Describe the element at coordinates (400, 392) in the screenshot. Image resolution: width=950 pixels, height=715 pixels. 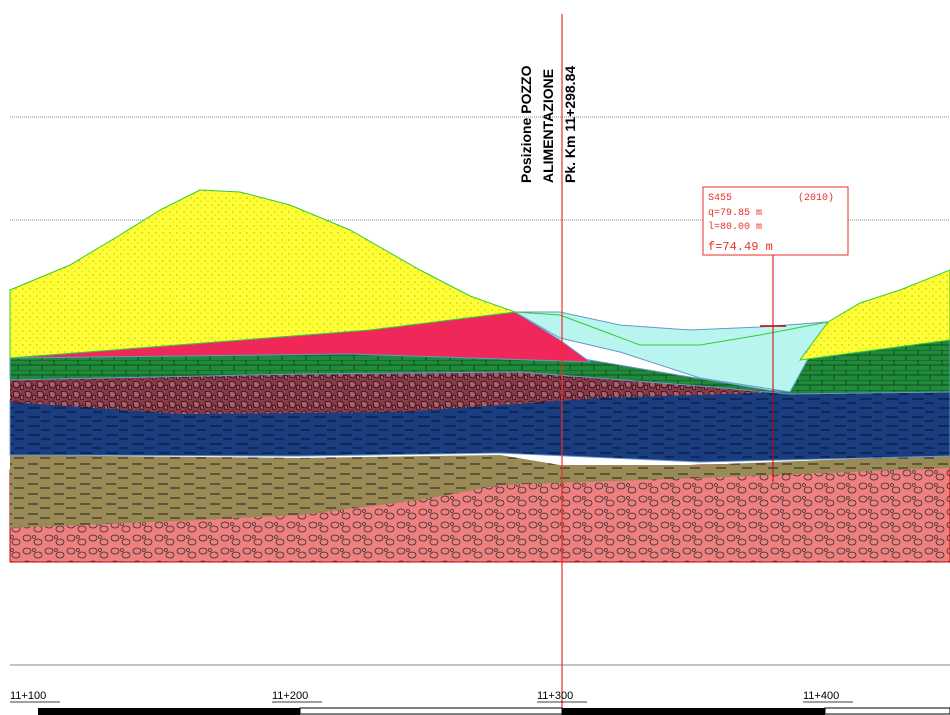
I see `cobble-layer` at that location.